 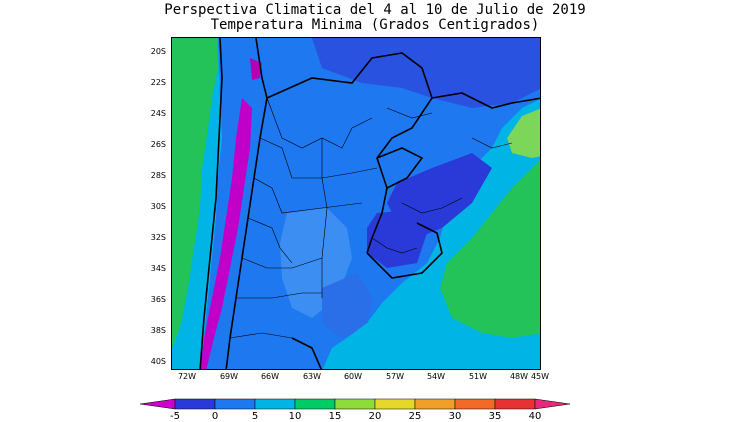 I want to click on lon-label-51w: 51W, so click(x=478, y=376).